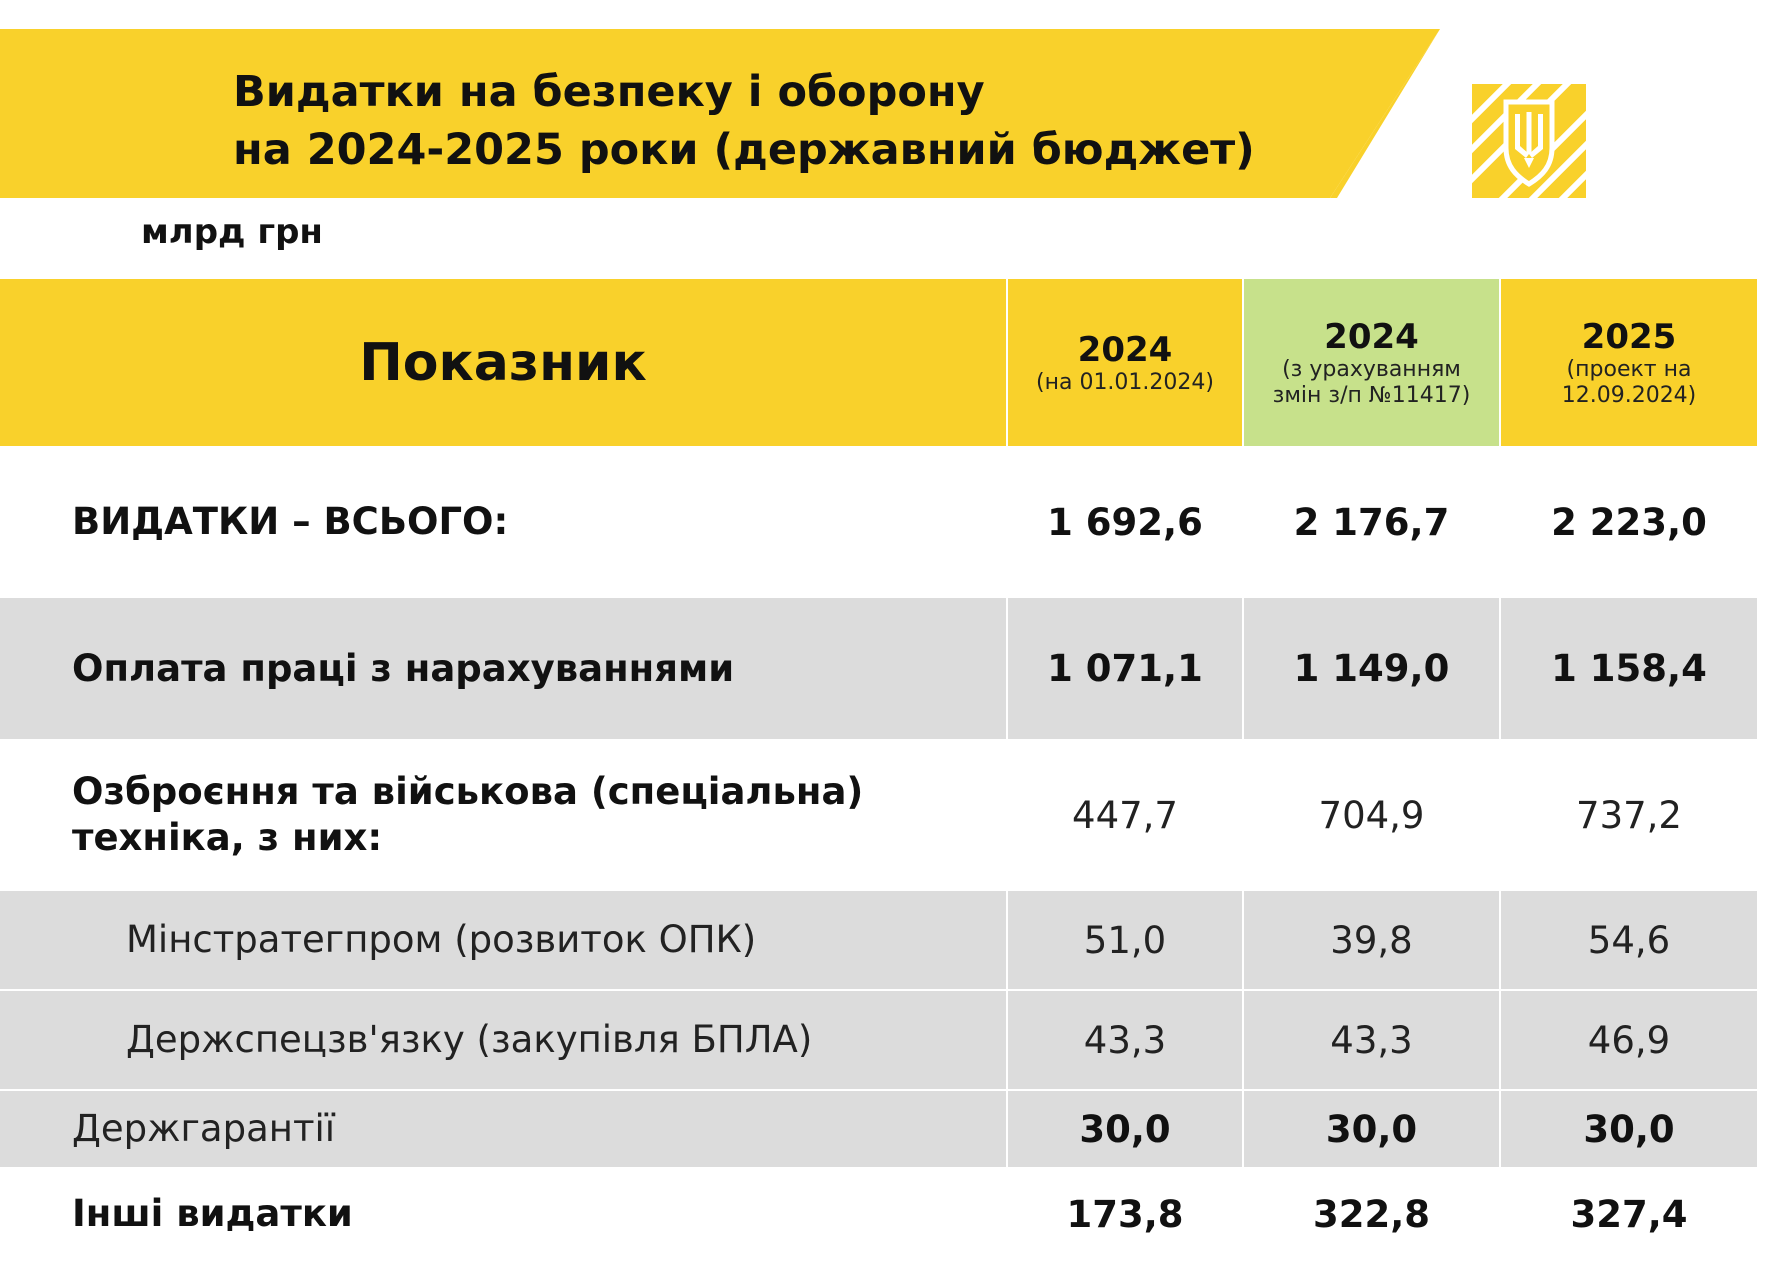  Describe the element at coordinates (1371, 382) in the screenshot. I see `column-note: (з урахуванням змін з/п №11417)` at that location.